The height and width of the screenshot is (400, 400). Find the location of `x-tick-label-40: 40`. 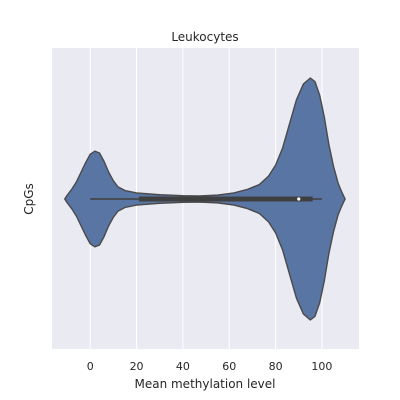

x-tick-label-40: 40 is located at coordinates (183, 366).